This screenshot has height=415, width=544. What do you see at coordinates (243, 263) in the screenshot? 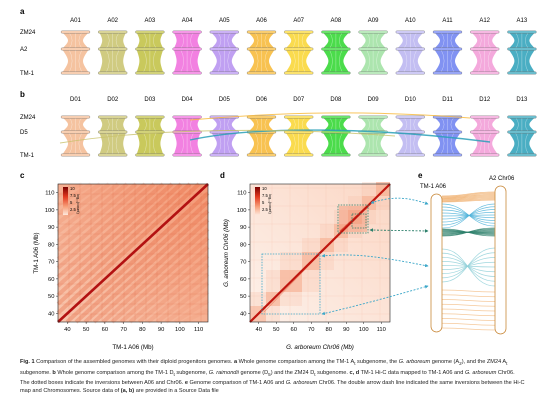
I see `panel-d-y-tick-label: 70` at bounding box center [243, 263].